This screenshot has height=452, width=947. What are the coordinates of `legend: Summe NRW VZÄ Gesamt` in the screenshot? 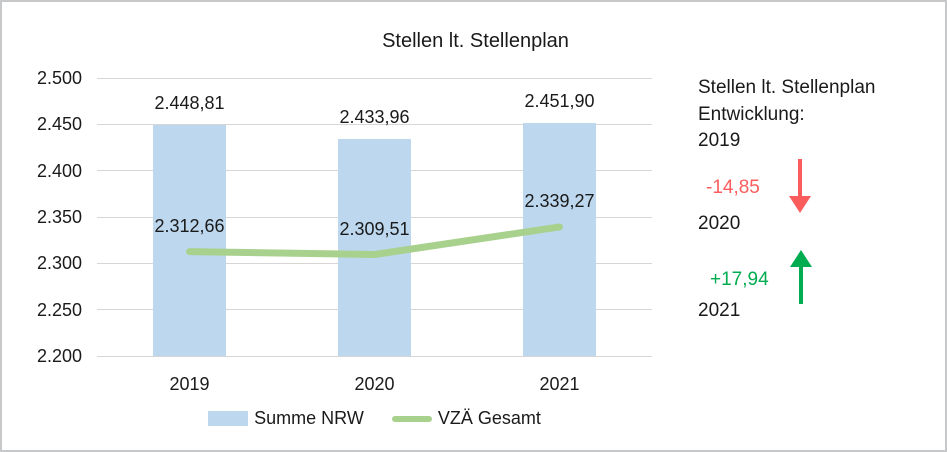 It's located at (374, 418).